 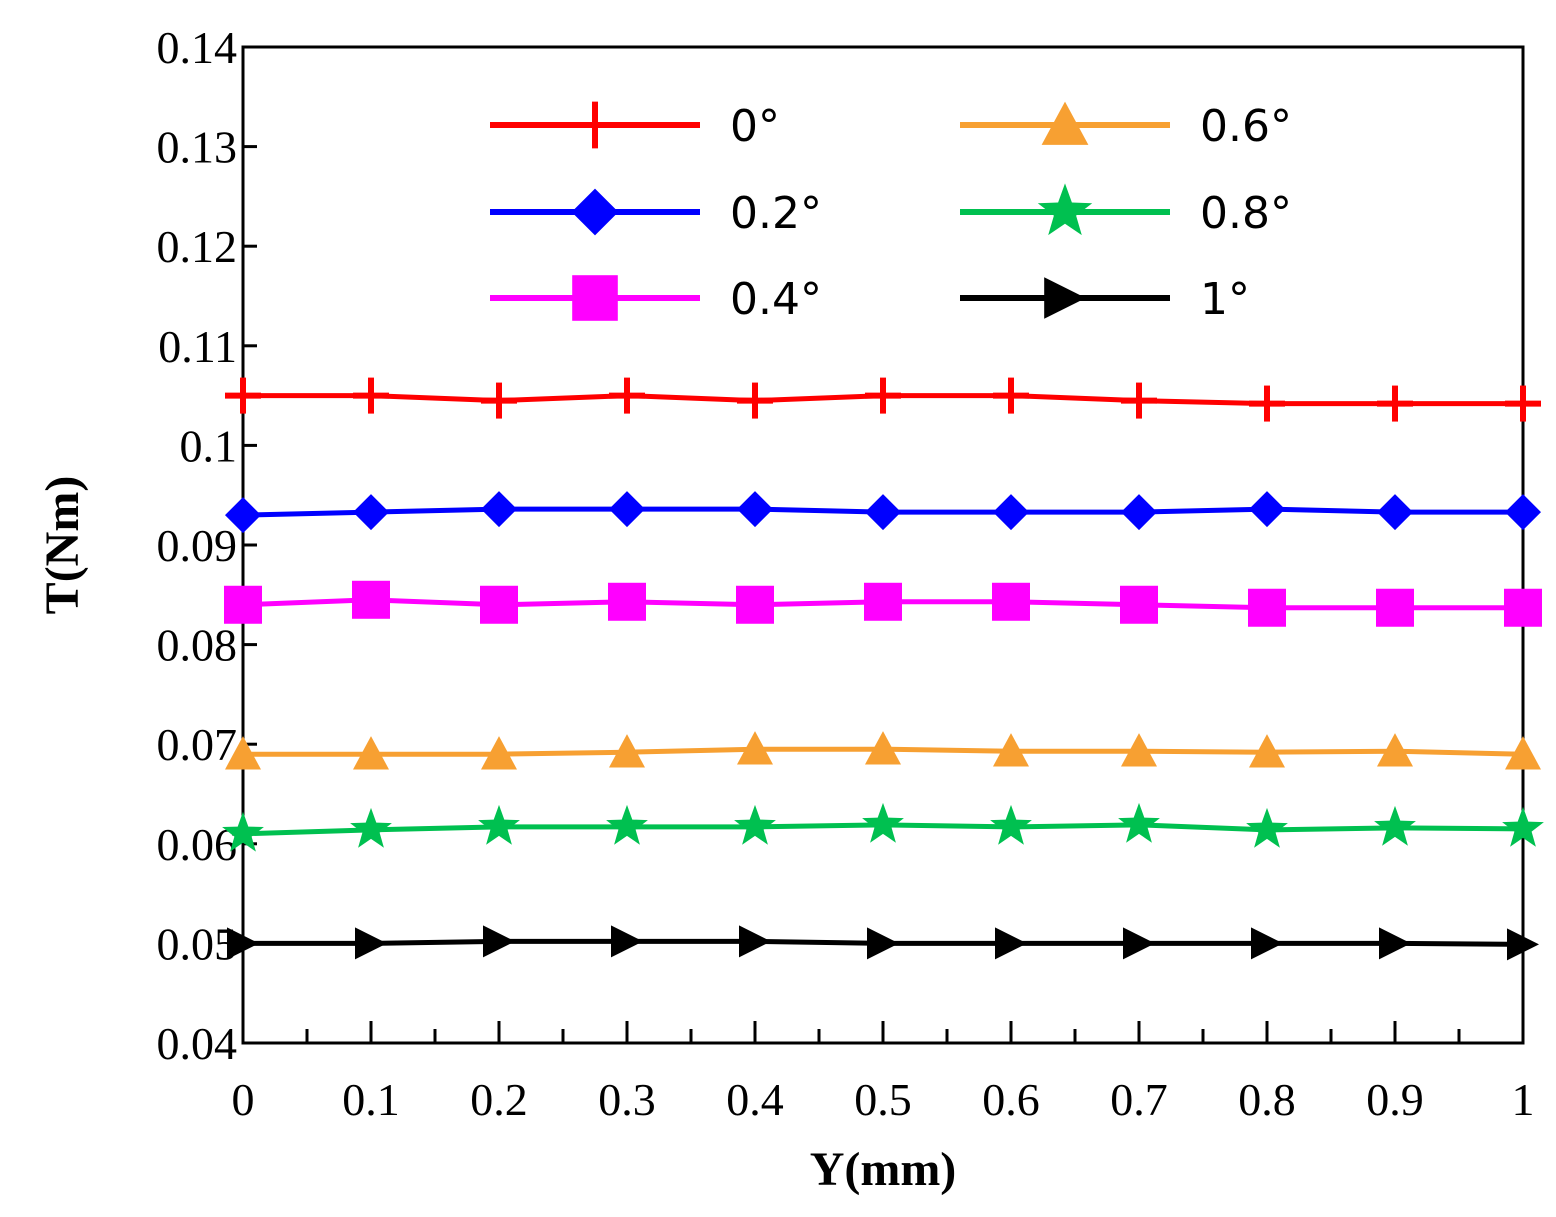 I want to click on legend-item-2: 0.4°, so click(x=656, y=299).